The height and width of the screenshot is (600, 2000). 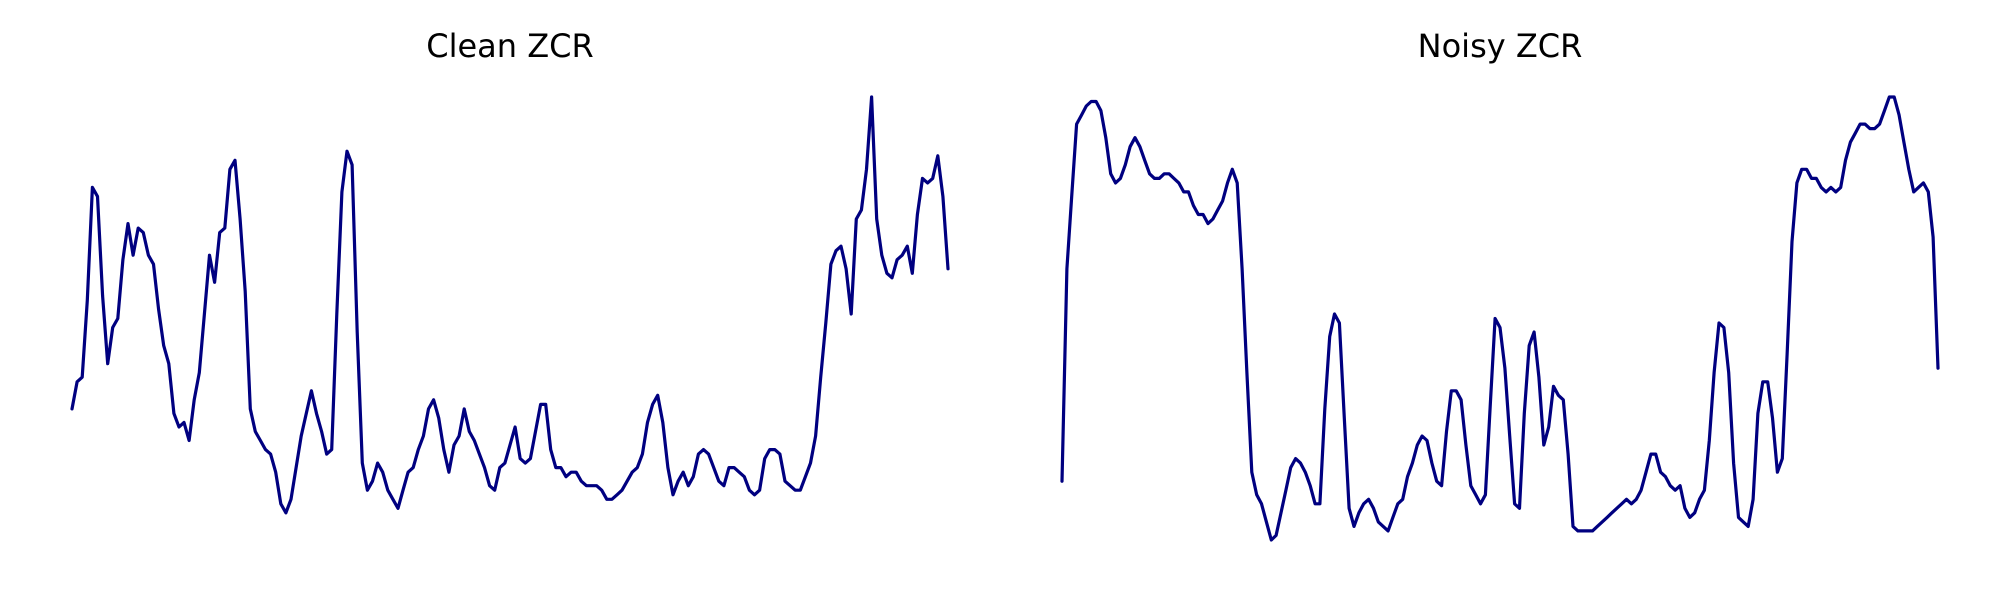 I want to click on chart-title: Noisy ZCR, so click(x=1500, y=46).